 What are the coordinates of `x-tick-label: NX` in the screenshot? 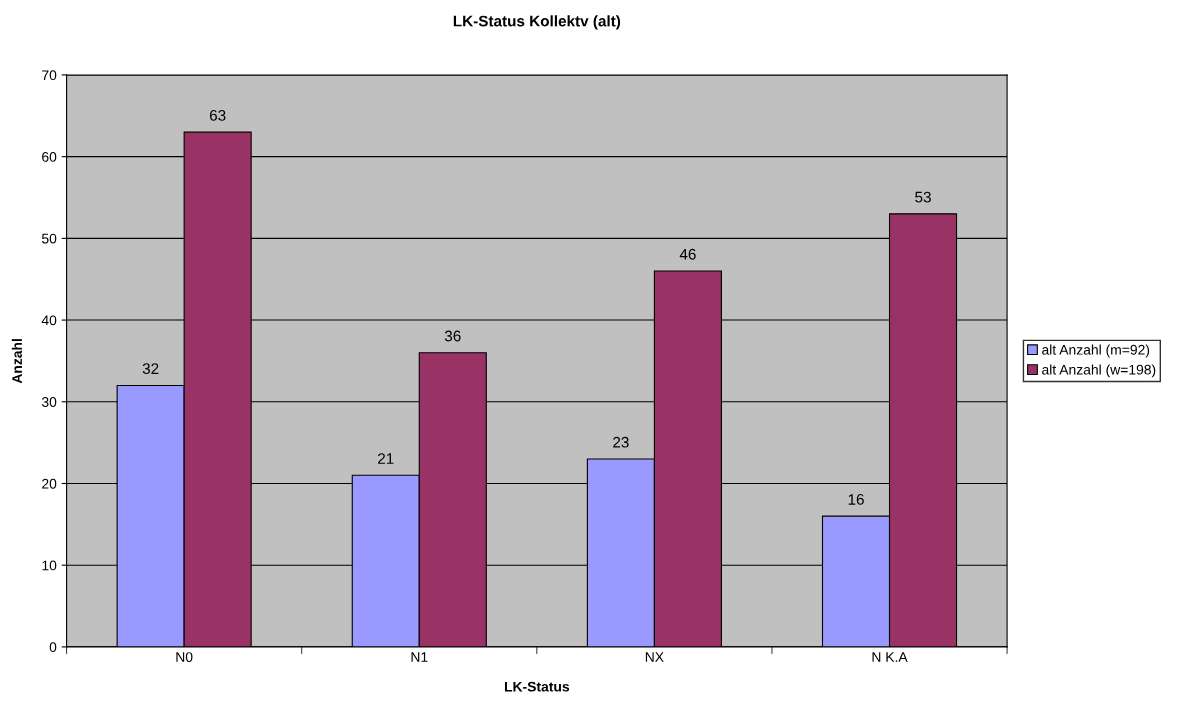 It's located at (654, 657).